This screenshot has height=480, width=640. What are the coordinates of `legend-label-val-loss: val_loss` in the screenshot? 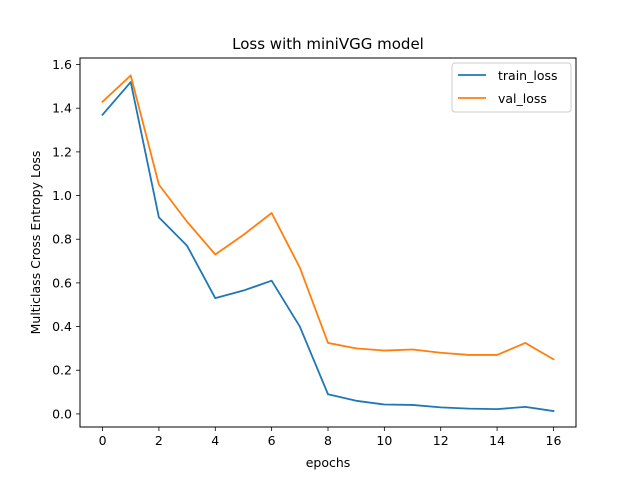 It's located at (522, 98).